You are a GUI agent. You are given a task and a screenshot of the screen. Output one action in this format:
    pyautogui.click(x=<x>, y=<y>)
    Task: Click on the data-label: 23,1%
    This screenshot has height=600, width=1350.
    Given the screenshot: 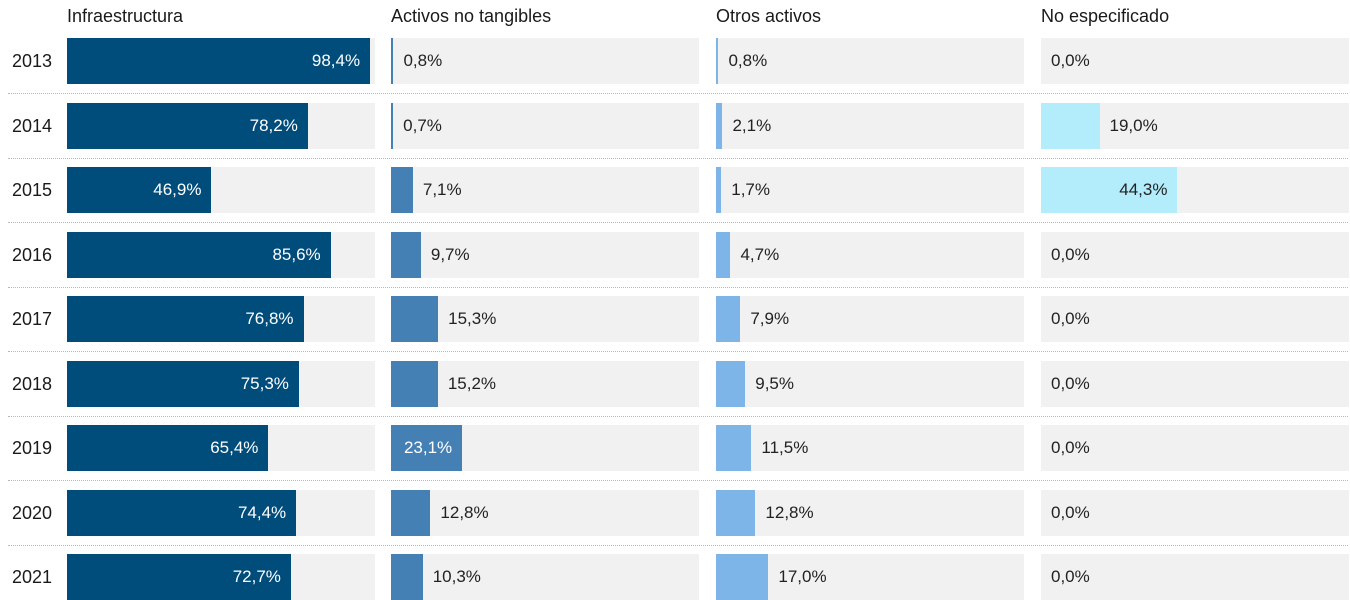 What is the action you would take?
    pyautogui.click(x=428, y=447)
    